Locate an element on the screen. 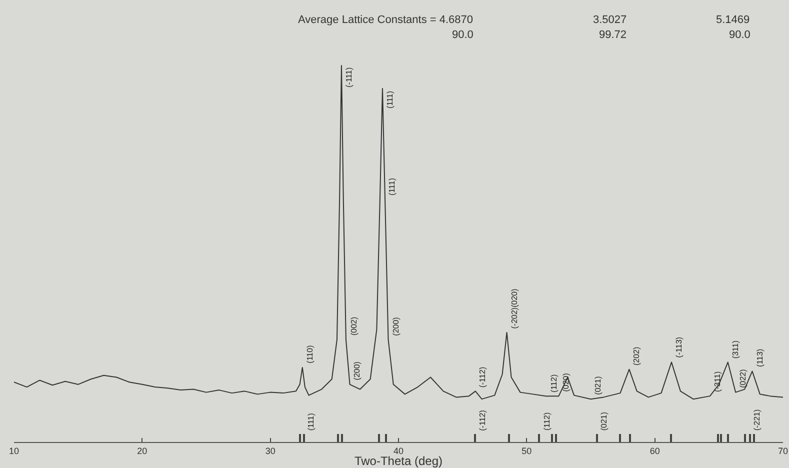 This screenshot has height=468, width=789. x-tick-label: 40 is located at coordinates (398, 451).